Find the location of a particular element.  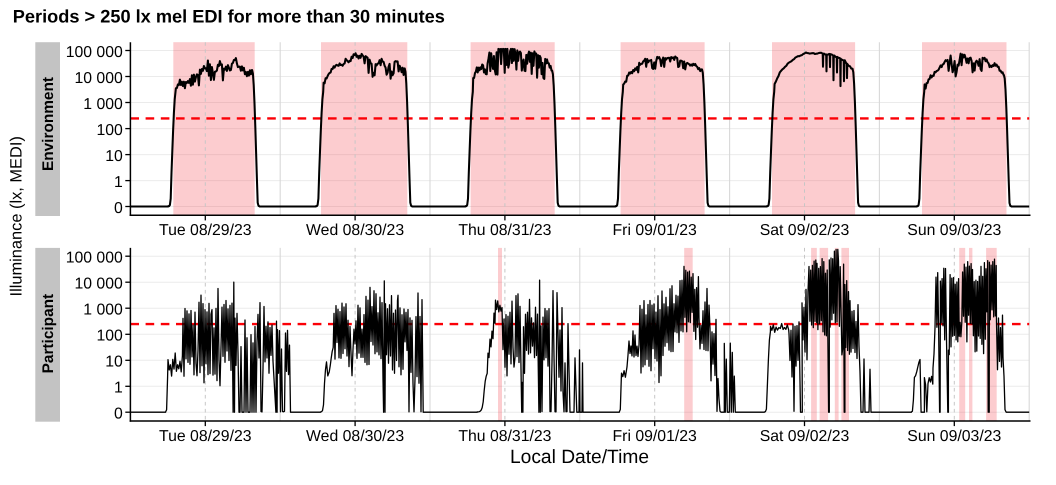

svg-text: Environment is located at coordinates (48, 124).